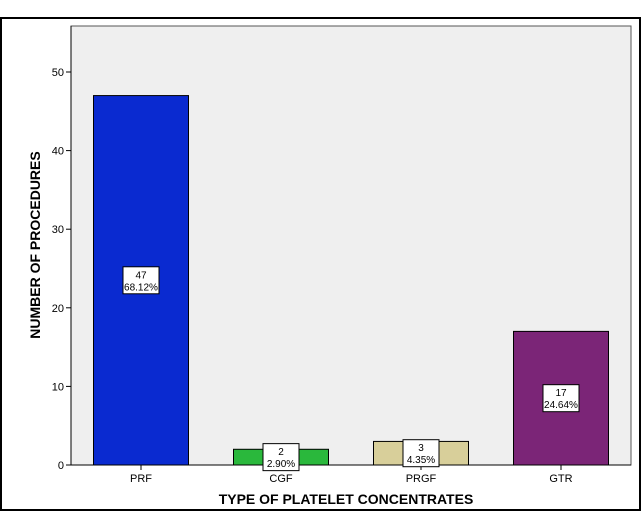  Describe the element at coordinates (281, 452) in the screenshot. I see `data-label-count: 2` at that location.